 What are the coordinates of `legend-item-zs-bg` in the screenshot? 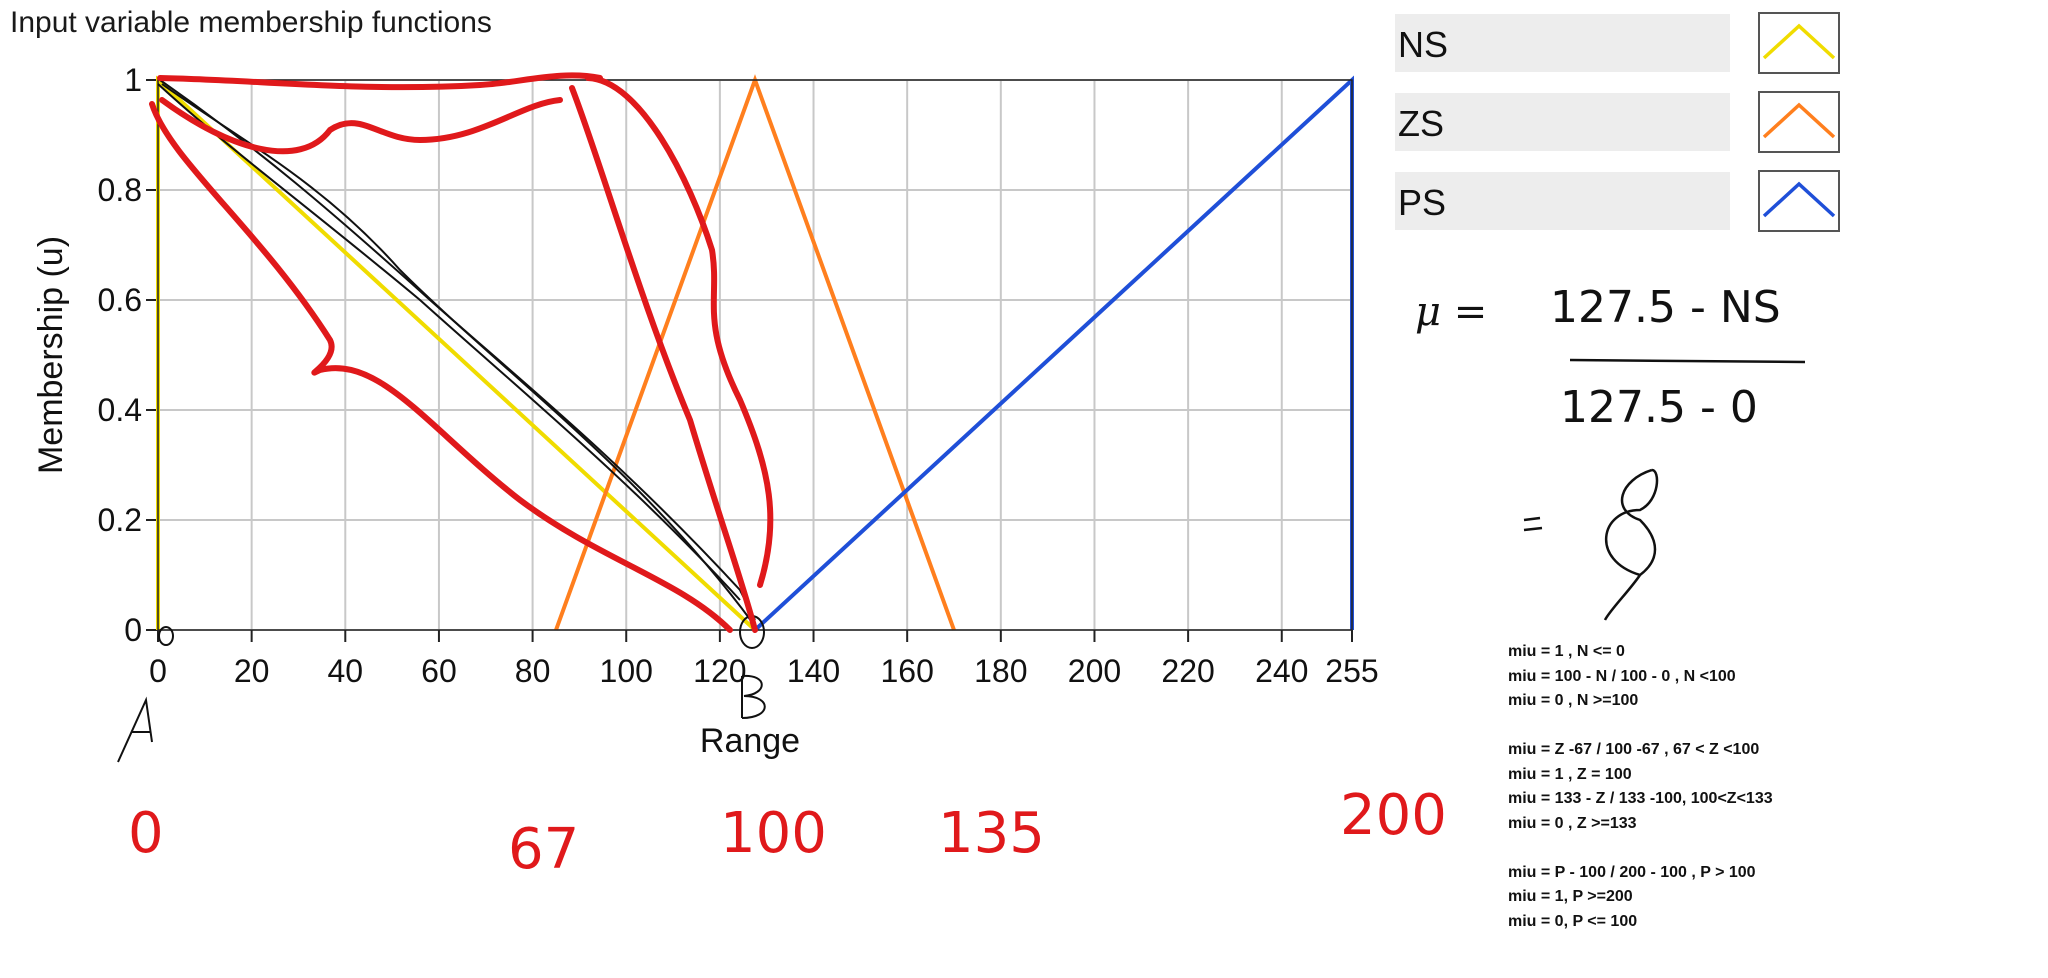 It's located at (1562, 122).